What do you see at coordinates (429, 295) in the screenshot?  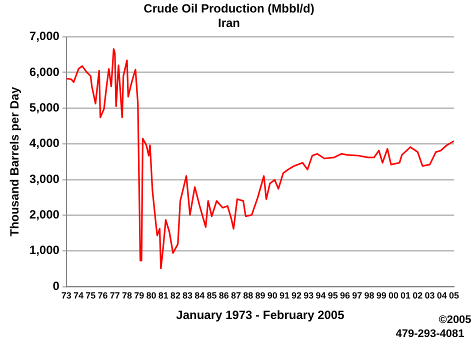 I see `x-tick-label: 03` at bounding box center [429, 295].